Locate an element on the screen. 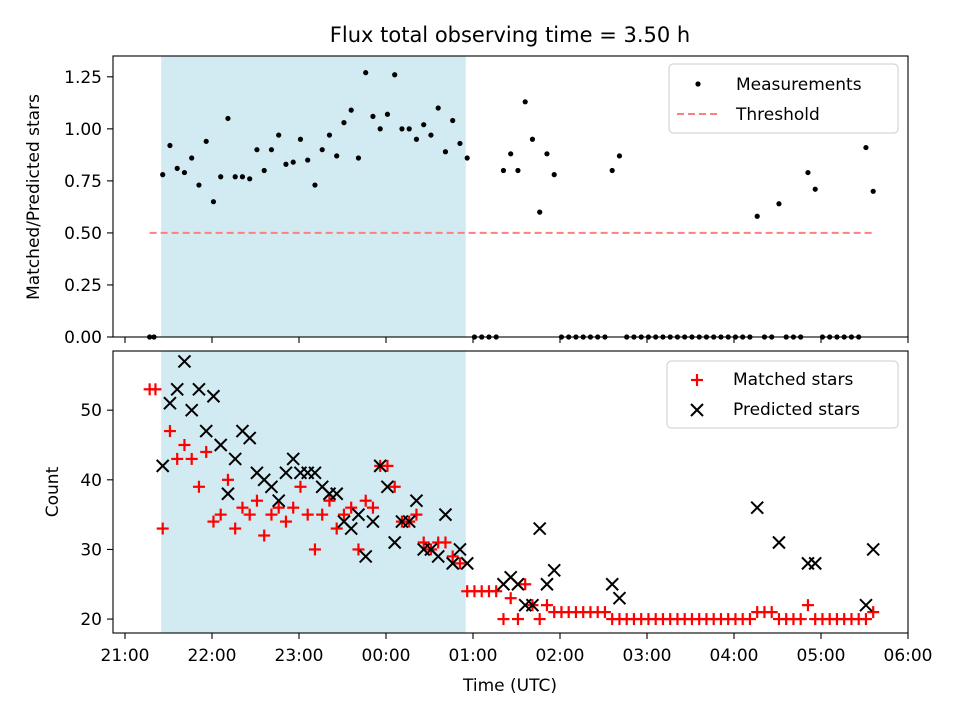  x-tick-label: 00:00 is located at coordinates (386, 656).